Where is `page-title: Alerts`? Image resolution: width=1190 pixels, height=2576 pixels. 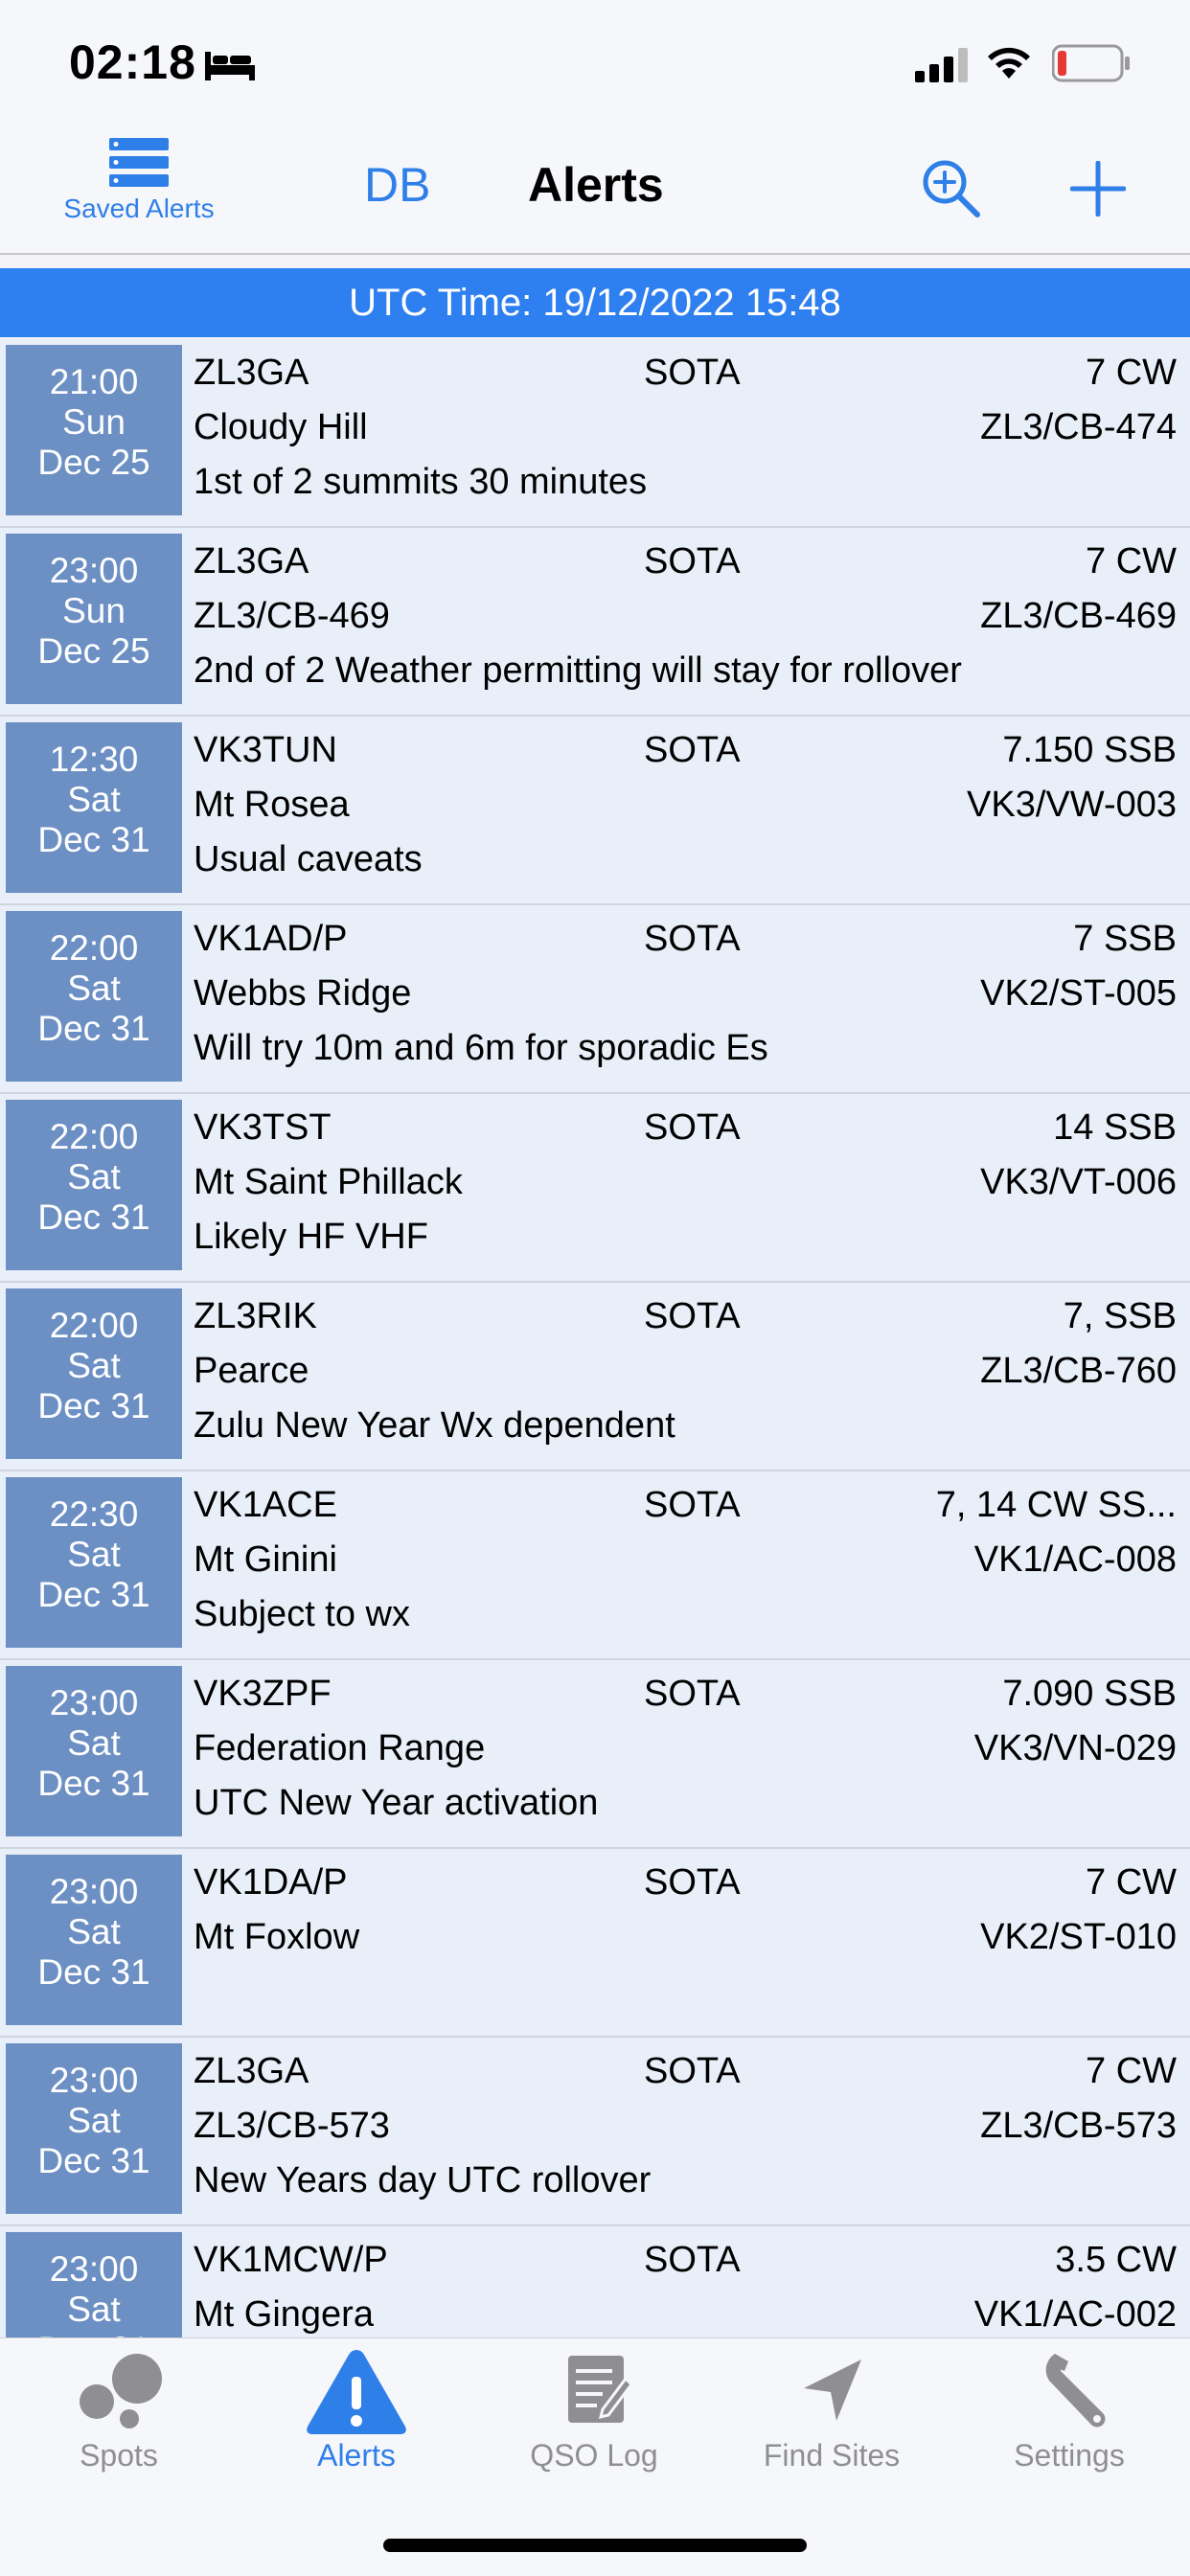 page-title: Alerts is located at coordinates (596, 185).